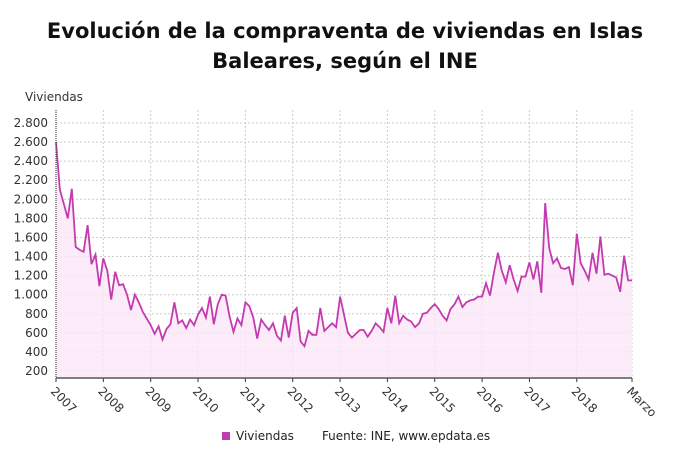  Describe the element at coordinates (300, 399) in the screenshot. I see `x-tick-label: 2012` at that location.